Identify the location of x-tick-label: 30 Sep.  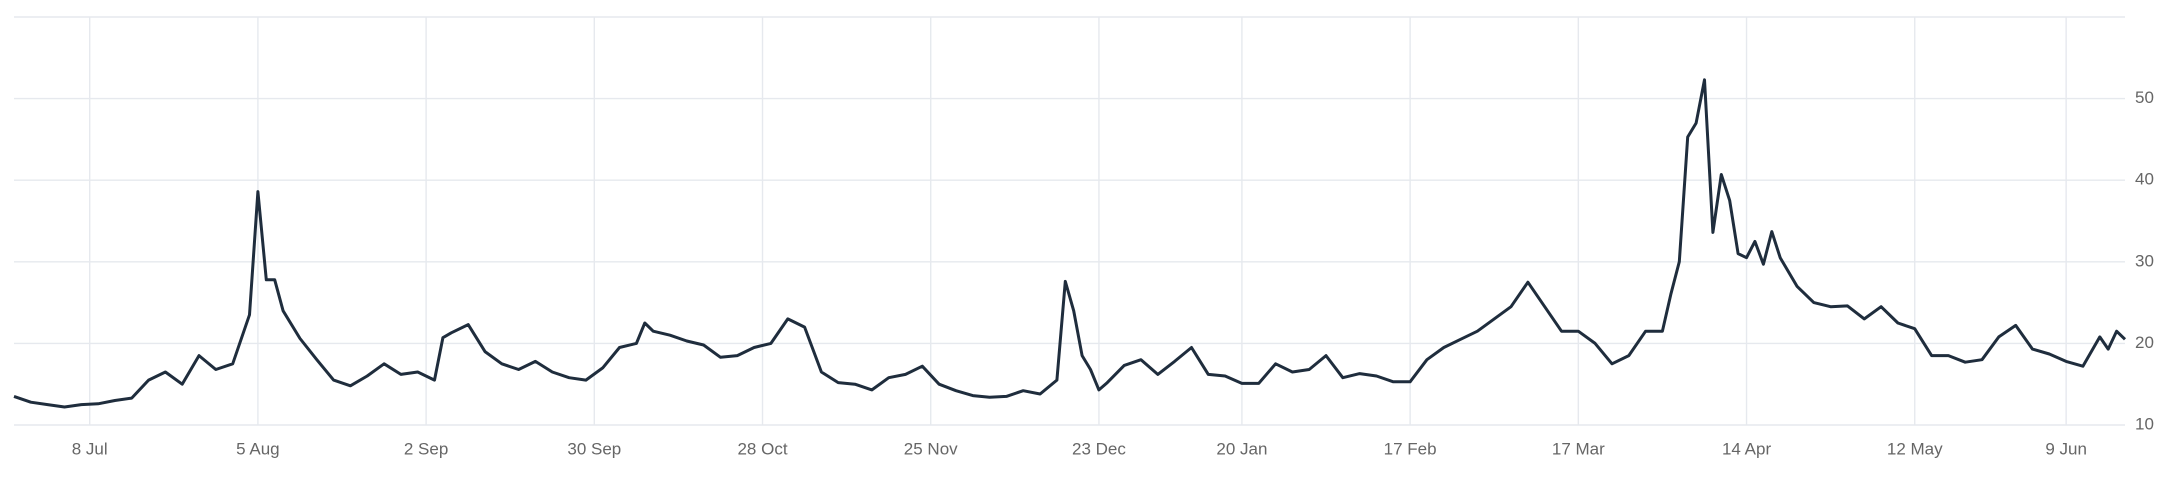
(594, 448).